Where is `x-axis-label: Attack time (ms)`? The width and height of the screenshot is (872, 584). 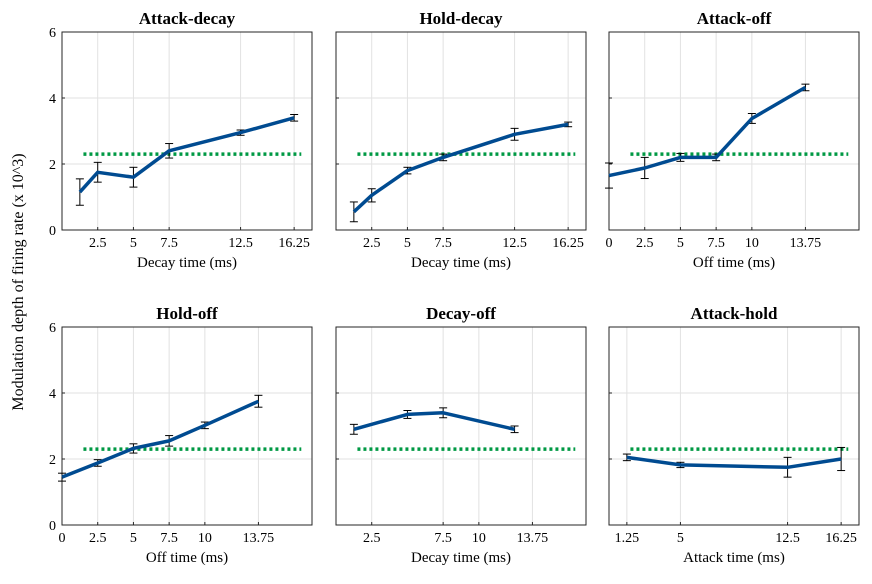
x-axis-label: Attack time (ms) is located at coordinates (734, 558).